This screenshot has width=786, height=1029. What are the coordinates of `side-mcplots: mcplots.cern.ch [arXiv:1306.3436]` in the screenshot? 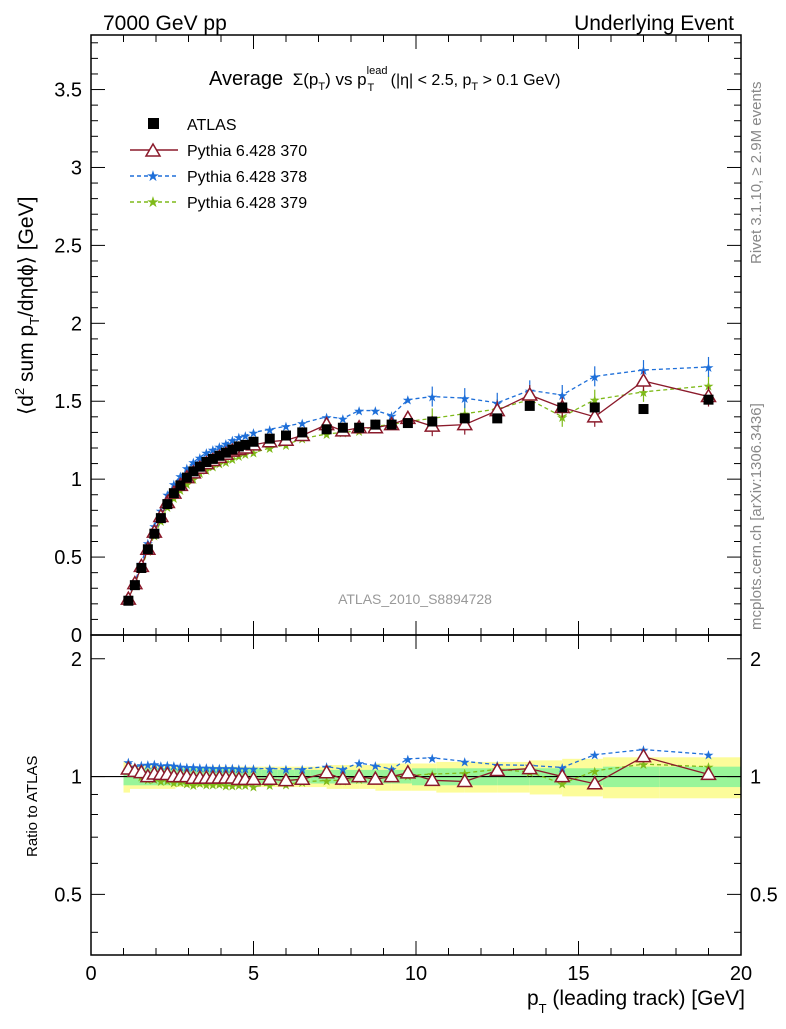 It's located at (756, 516).